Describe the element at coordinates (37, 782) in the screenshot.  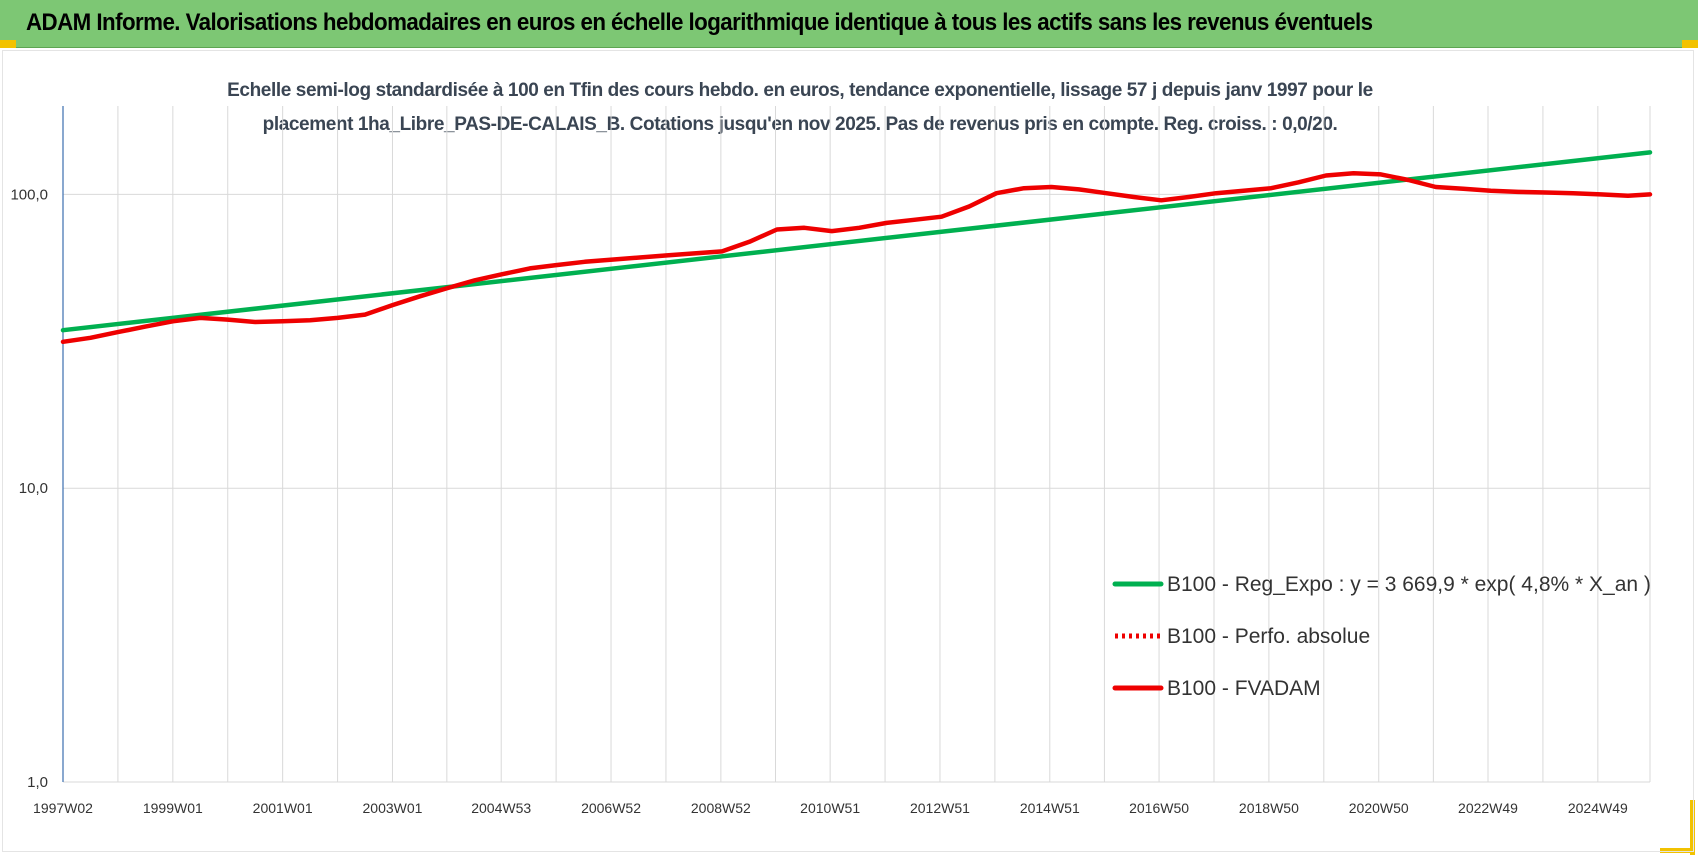
I see `y-tick-label: 1,0` at that location.